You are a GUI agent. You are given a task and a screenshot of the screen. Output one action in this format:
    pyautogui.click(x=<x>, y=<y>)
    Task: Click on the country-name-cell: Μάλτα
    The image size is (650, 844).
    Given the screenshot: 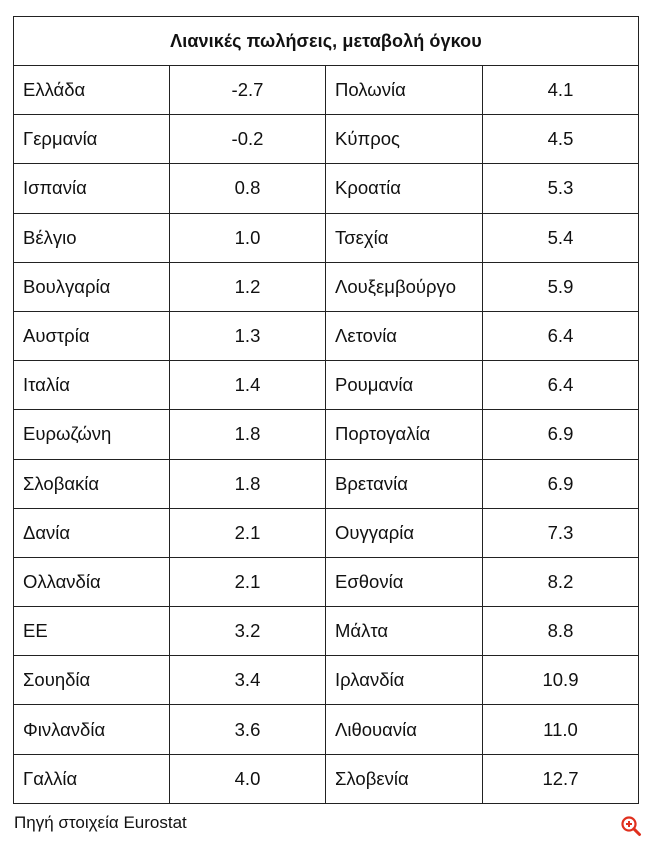 What is the action you would take?
    pyautogui.click(x=404, y=631)
    